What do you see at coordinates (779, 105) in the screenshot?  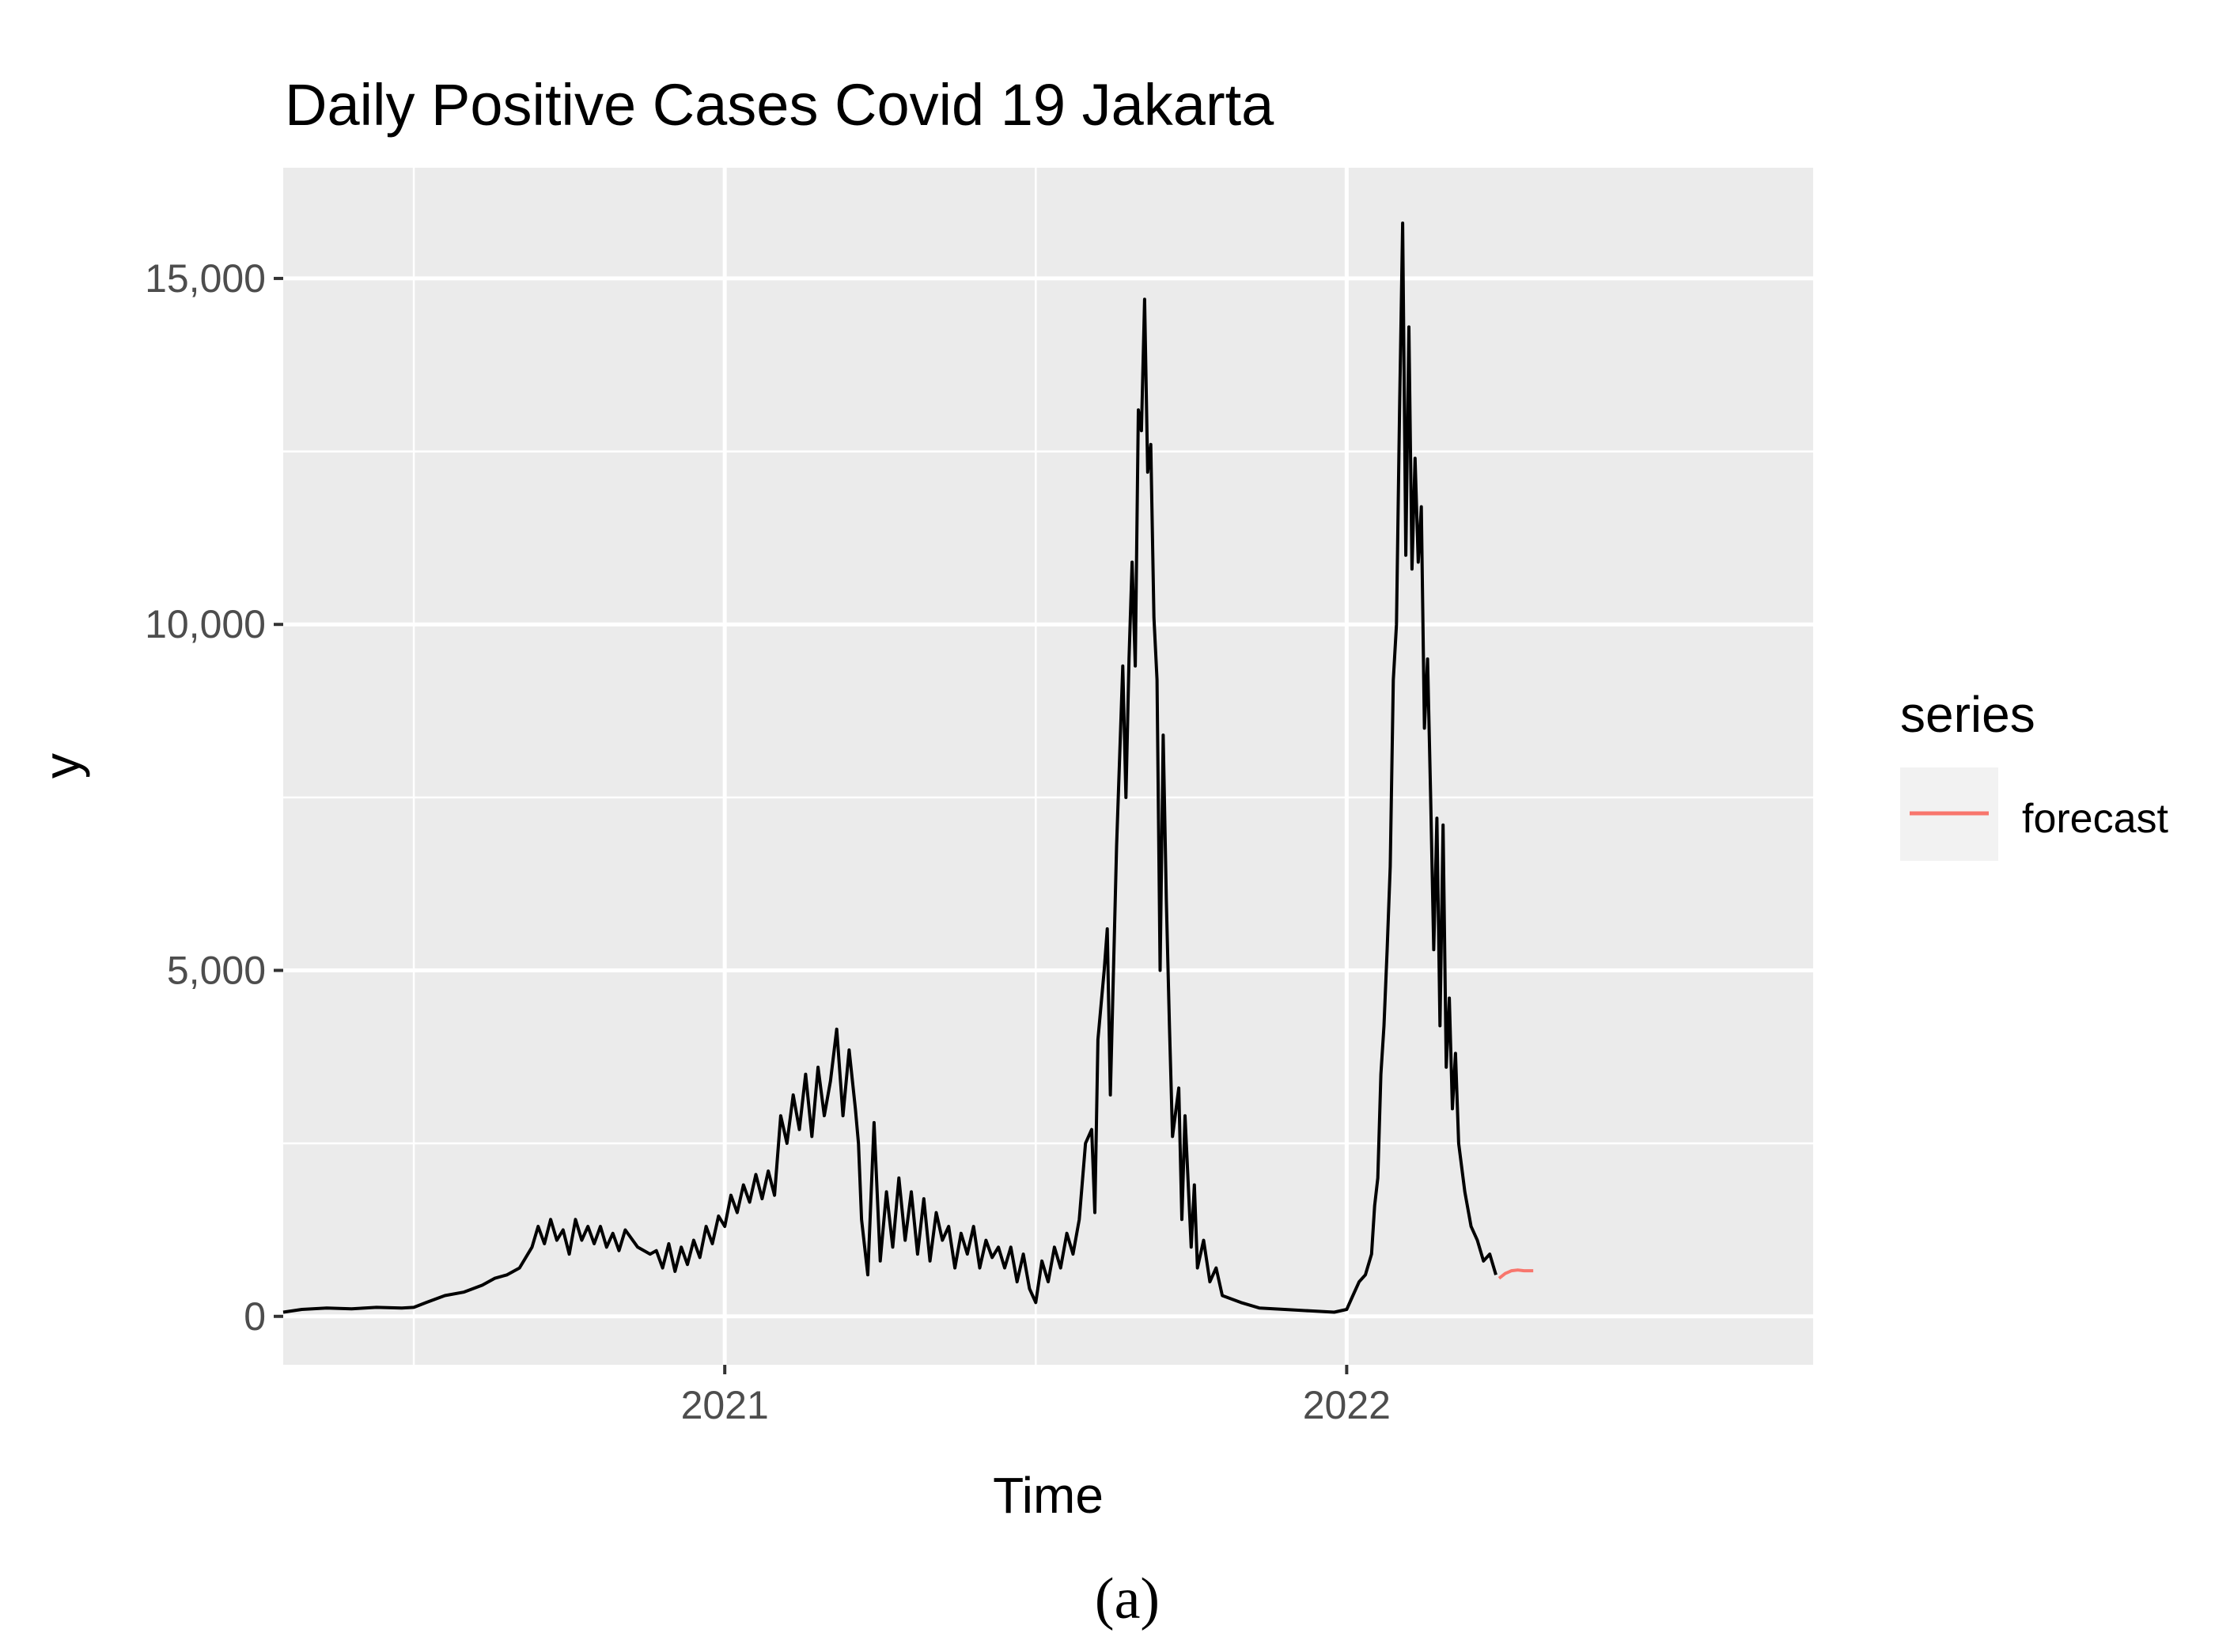 I see `chart-title: Daily Positive Cases Covid 19 Jakarta` at bounding box center [779, 105].